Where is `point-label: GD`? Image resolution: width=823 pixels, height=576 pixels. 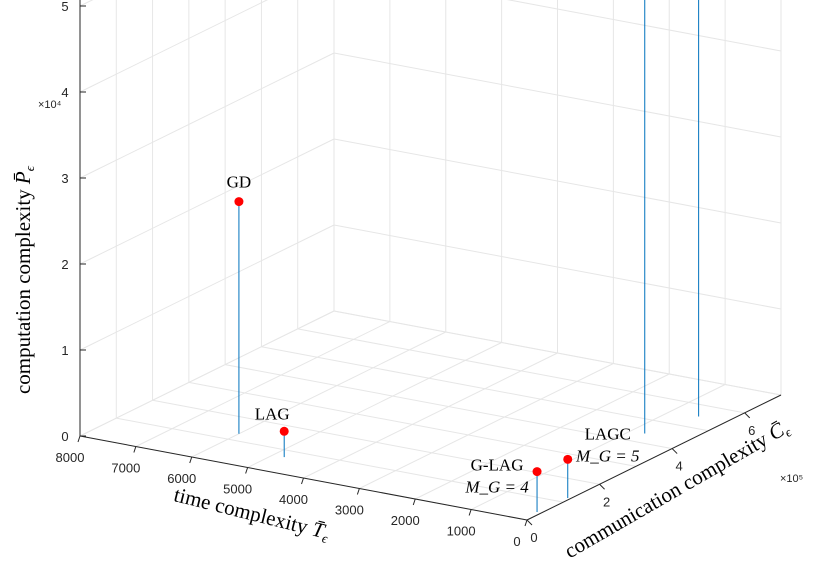 point-label: GD is located at coordinates (239, 182).